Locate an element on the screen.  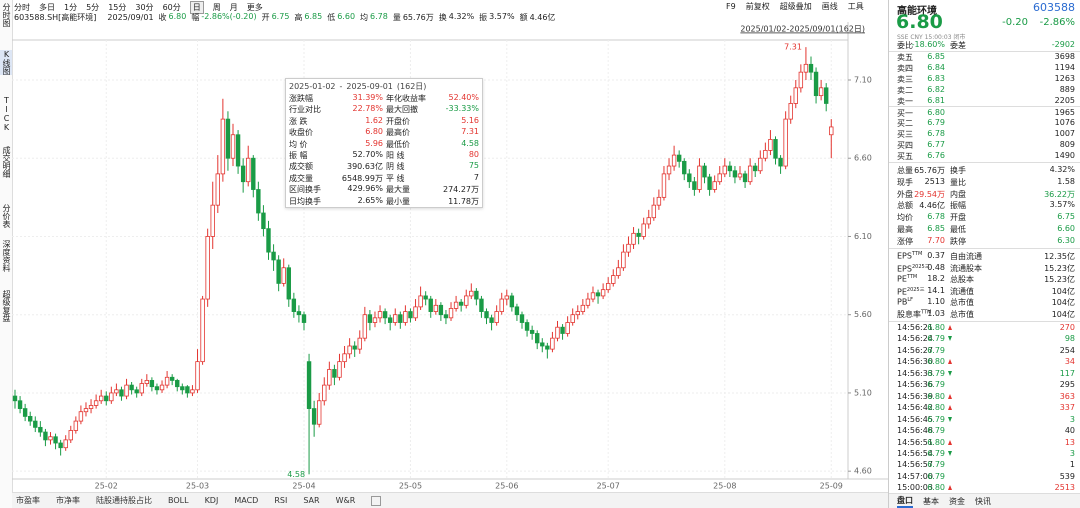
indicator-tab: W&R is located at coordinates (345, 500).